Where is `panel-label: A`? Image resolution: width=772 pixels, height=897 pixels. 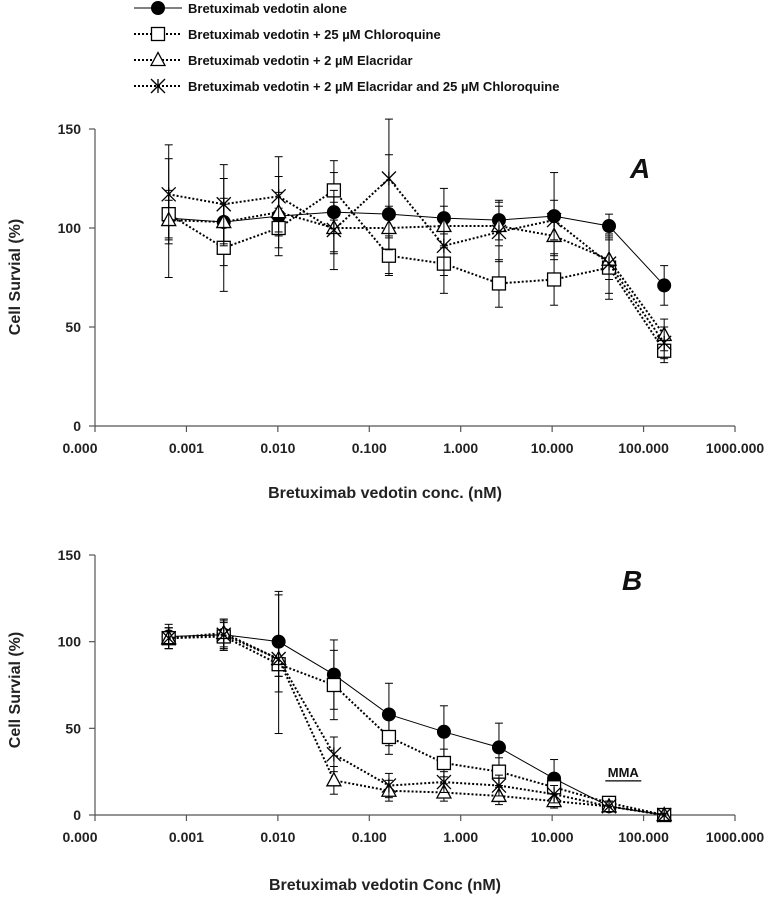
panel-label: A is located at coordinates (639, 168).